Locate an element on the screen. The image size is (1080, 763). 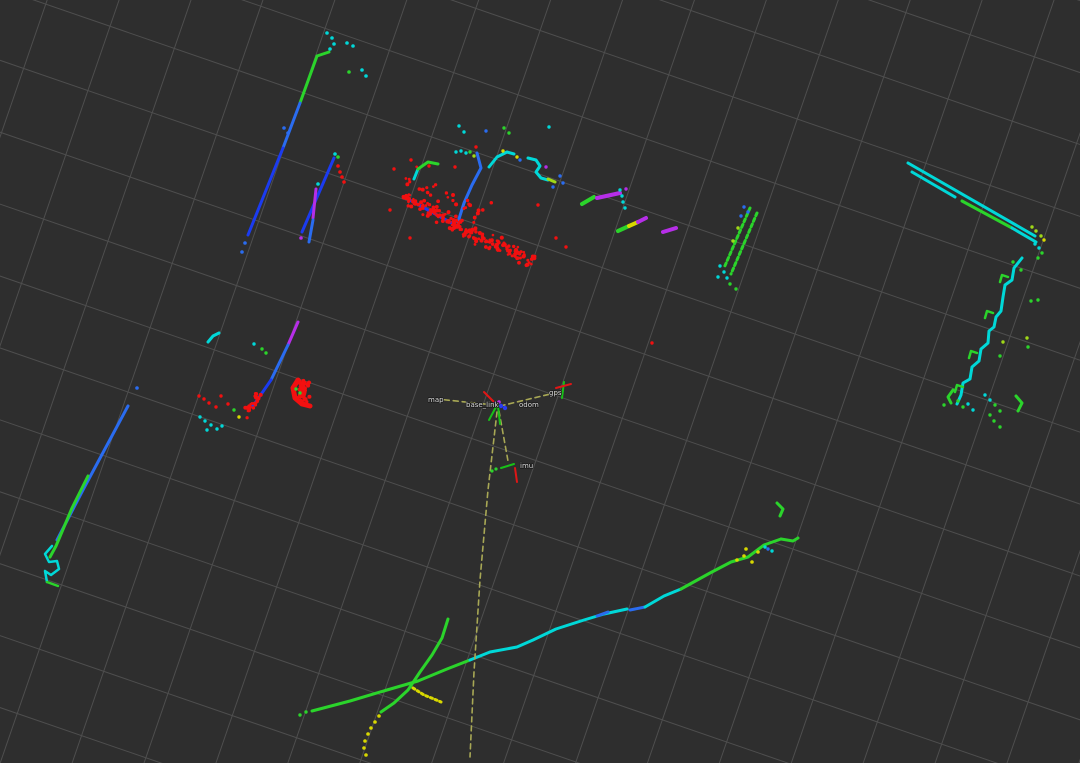
top-speckle-yg is located at coordinates (474, 156).